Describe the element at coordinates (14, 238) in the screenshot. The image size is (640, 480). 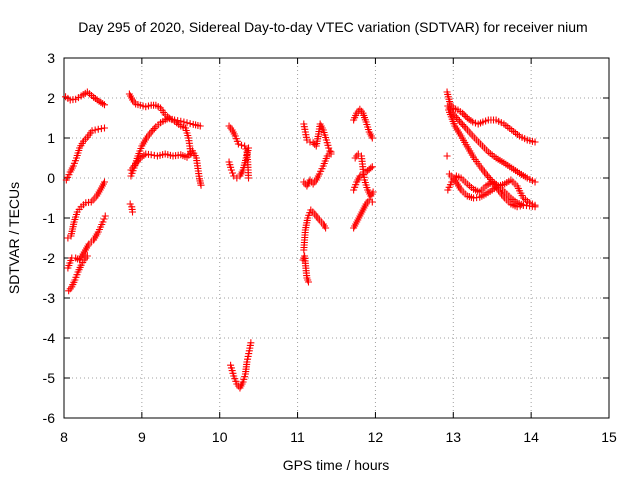
I see `y-axis-label: SDTVAR / TECUs` at that location.